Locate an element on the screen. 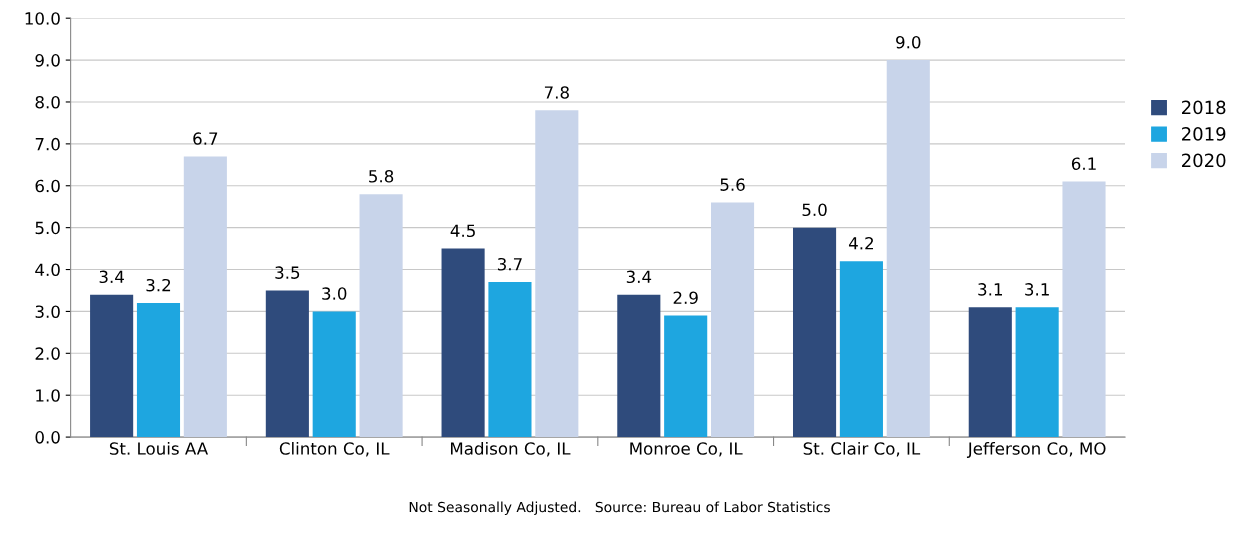 Image resolution: width=1239 pixels, height=535 pixels. x-tick-label: St. Clair Co, IL is located at coordinates (862, 449).